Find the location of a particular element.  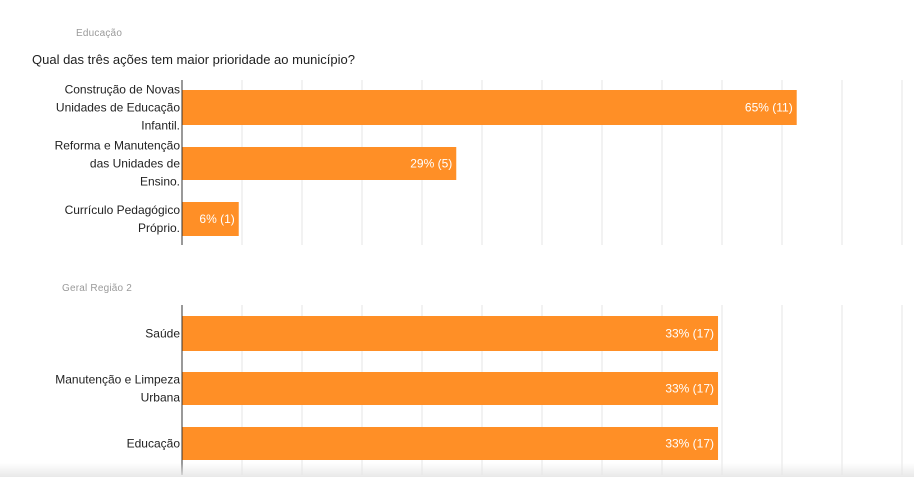

bar-value-label: 29% (5) is located at coordinates (431, 164).